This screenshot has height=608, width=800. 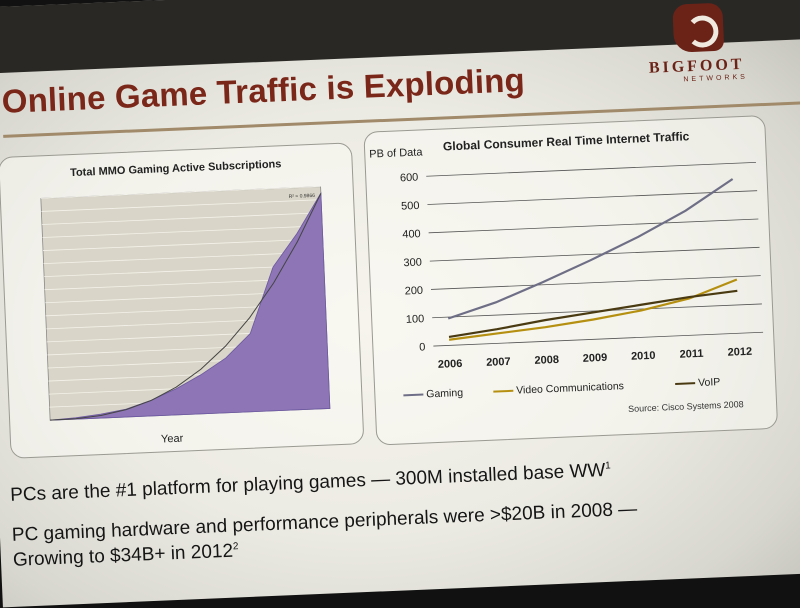 What do you see at coordinates (450, 364) in the screenshot?
I see `traffic-x-tick: 2006` at bounding box center [450, 364].